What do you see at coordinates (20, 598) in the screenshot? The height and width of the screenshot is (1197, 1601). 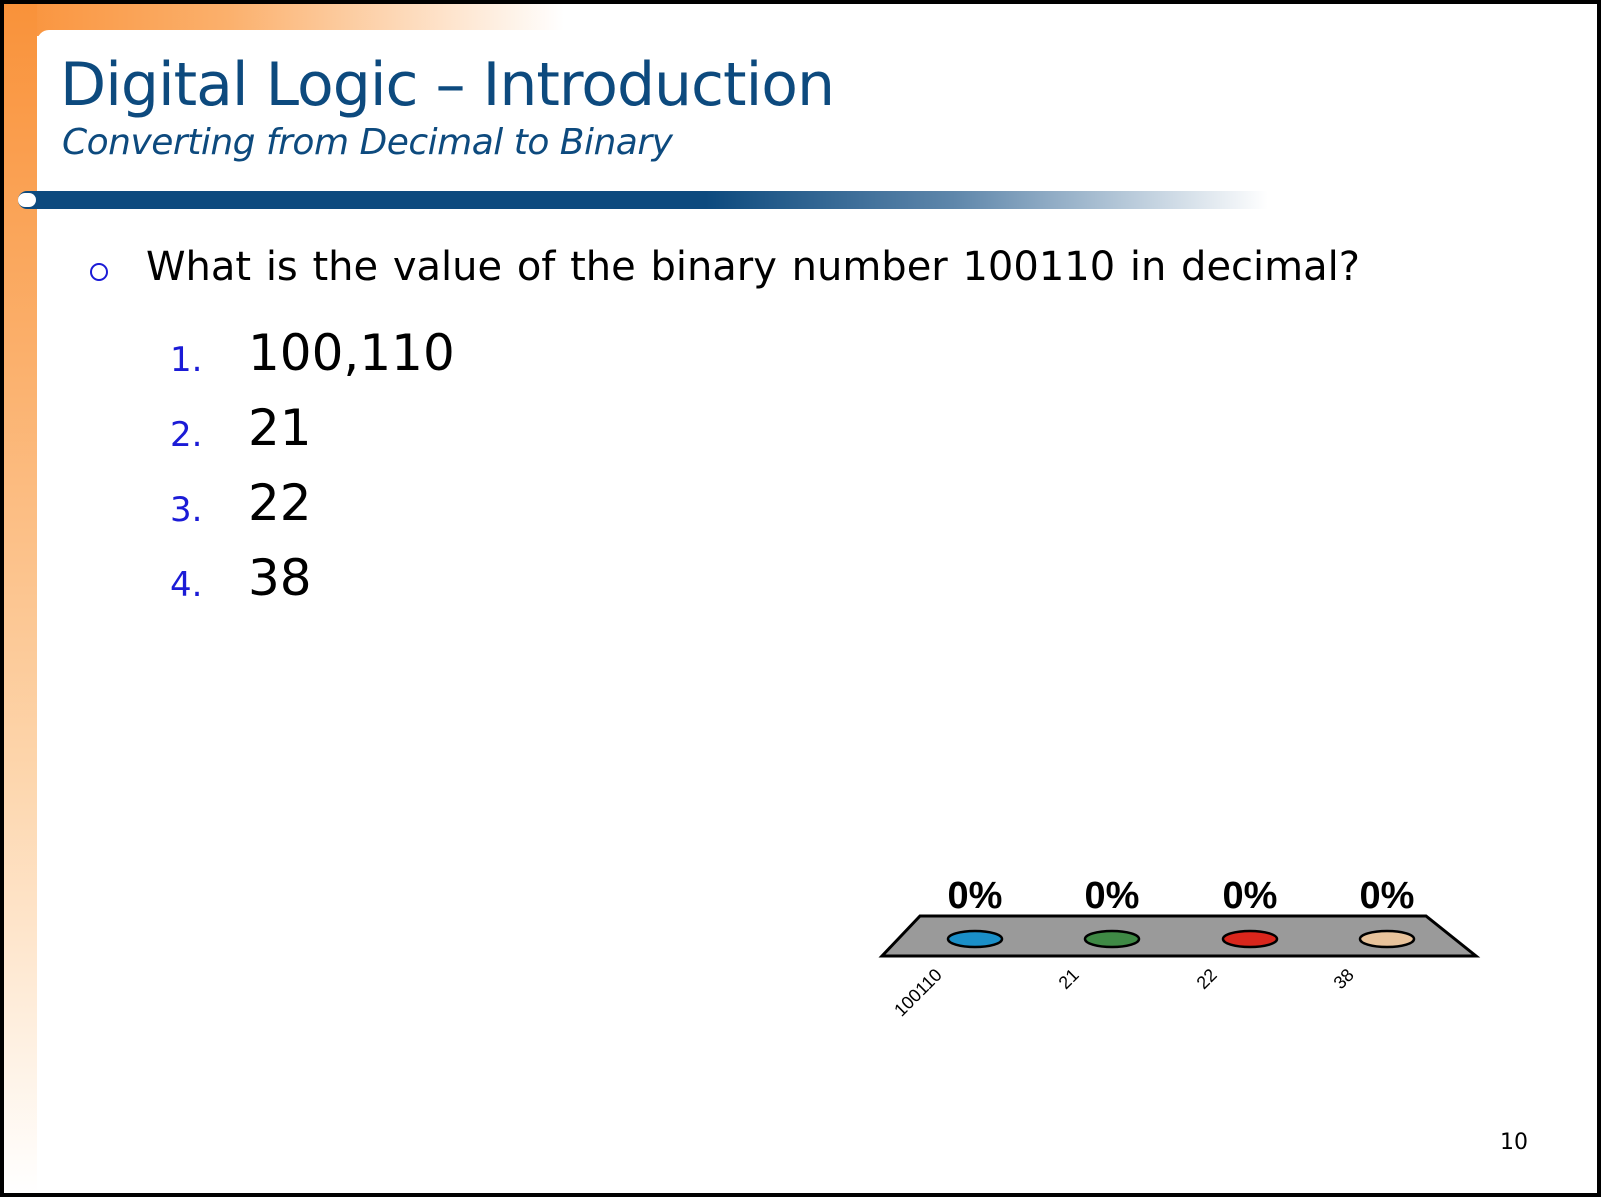 I see `orange-side-gradient` at bounding box center [20, 598].